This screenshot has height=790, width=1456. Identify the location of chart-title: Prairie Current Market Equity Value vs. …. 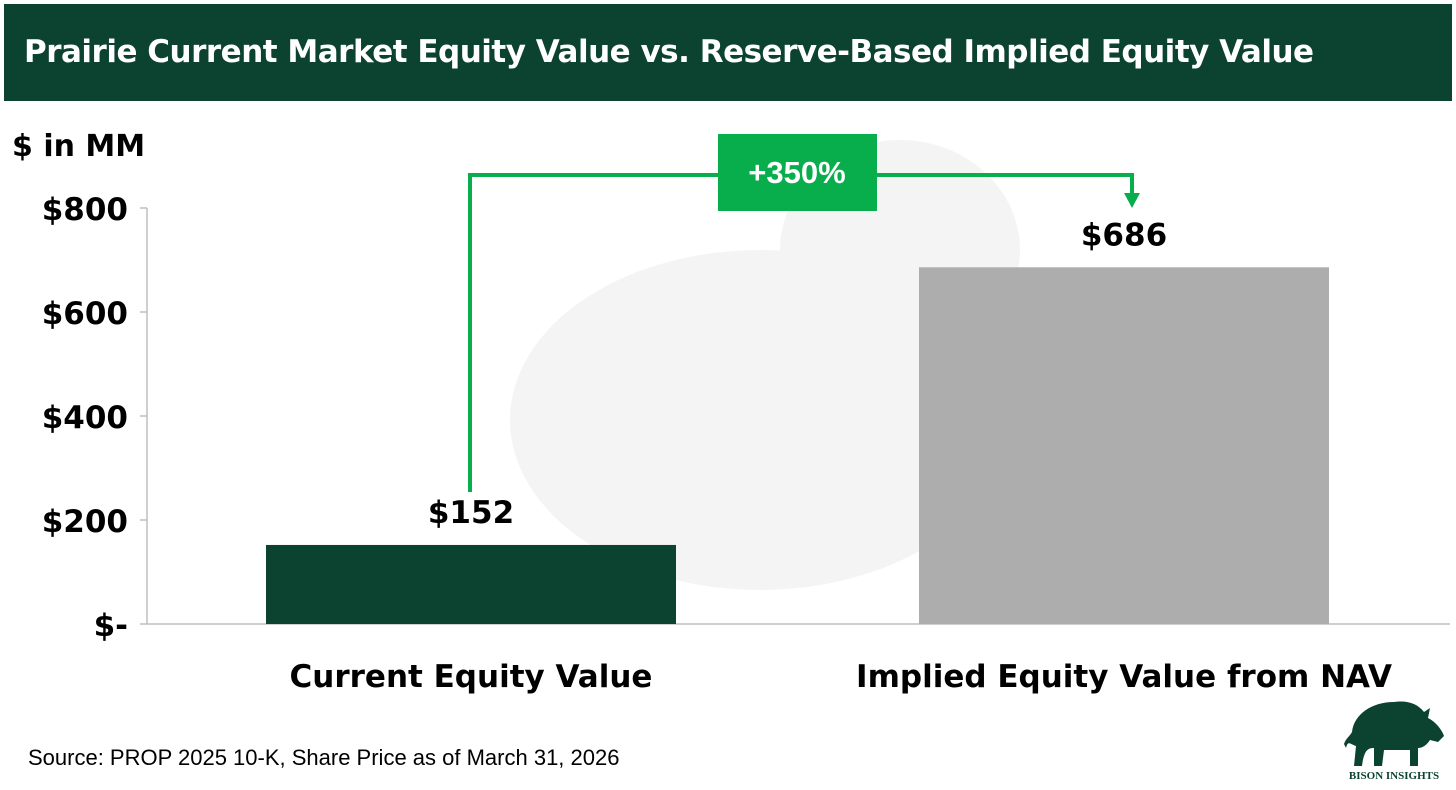
(669, 52).